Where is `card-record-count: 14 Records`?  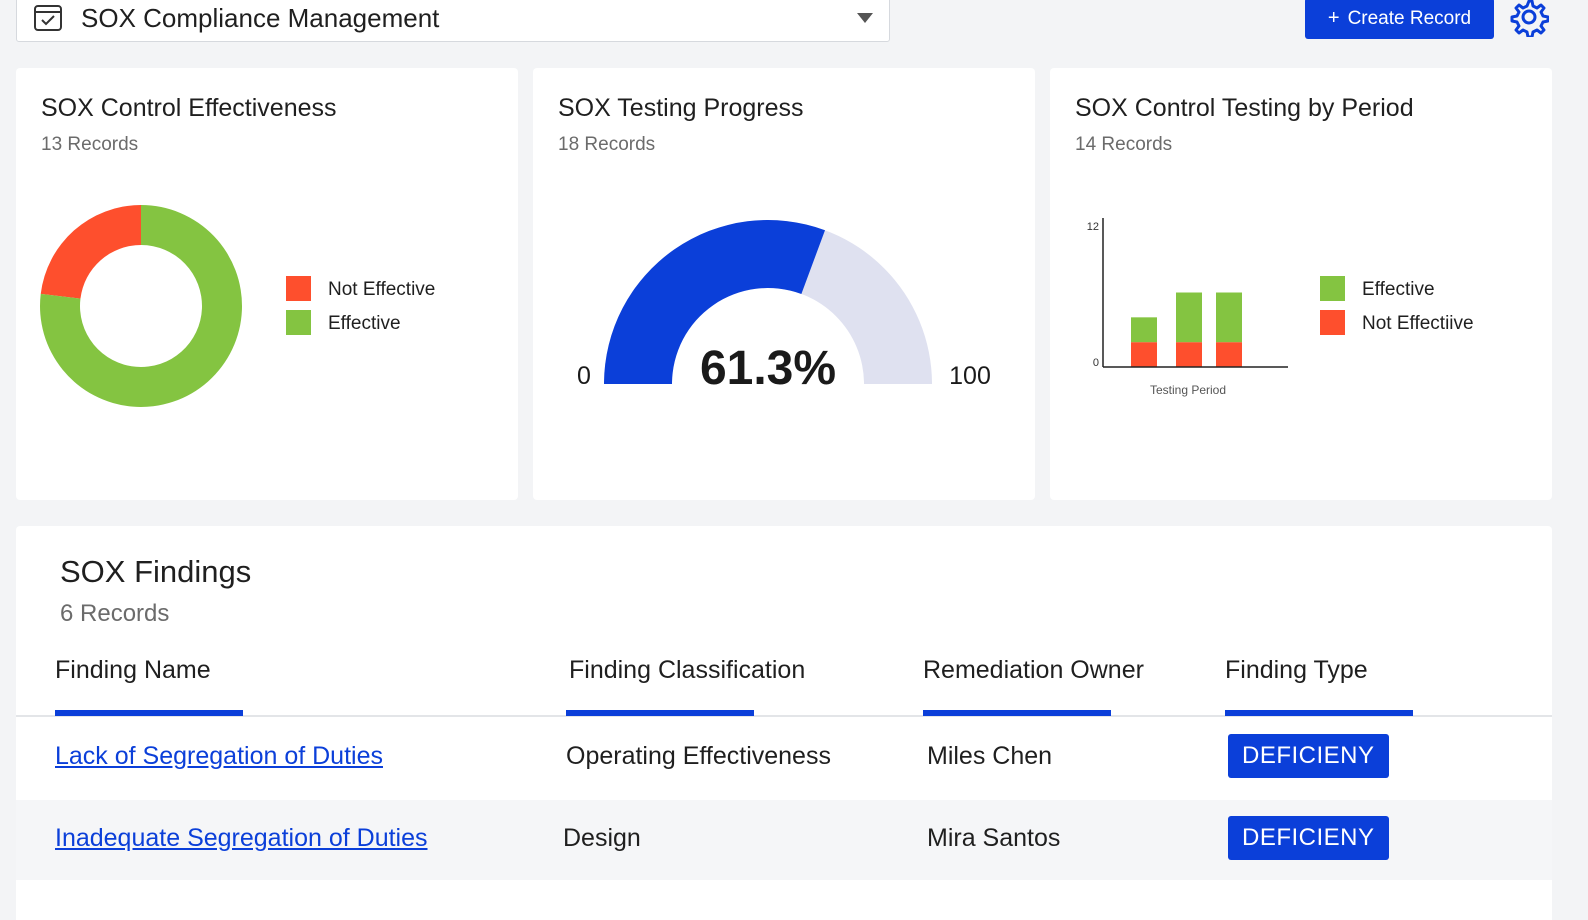
card-record-count: 14 Records is located at coordinates (1124, 144).